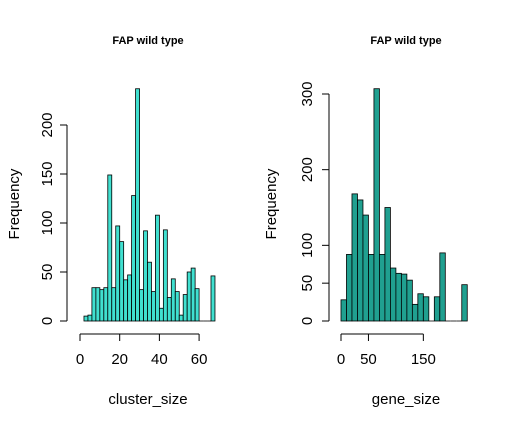 This screenshot has height=428, width=515. What do you see at coordinates (314, 203) in the screenshot?
I see `chart-2-y-axis: 0 50 100 200 300` at bounding box center [314, 203].